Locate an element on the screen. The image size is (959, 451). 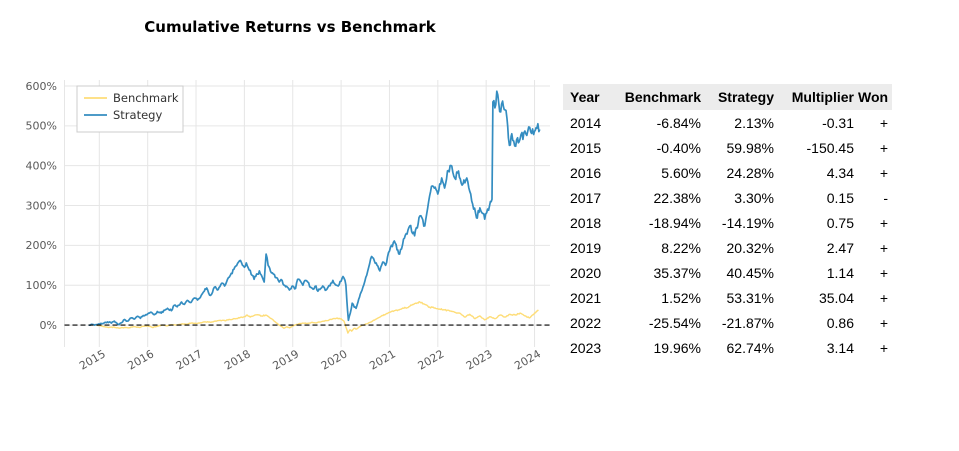
cell-multiplier: 2.47 is located at coordinates (840, 247).